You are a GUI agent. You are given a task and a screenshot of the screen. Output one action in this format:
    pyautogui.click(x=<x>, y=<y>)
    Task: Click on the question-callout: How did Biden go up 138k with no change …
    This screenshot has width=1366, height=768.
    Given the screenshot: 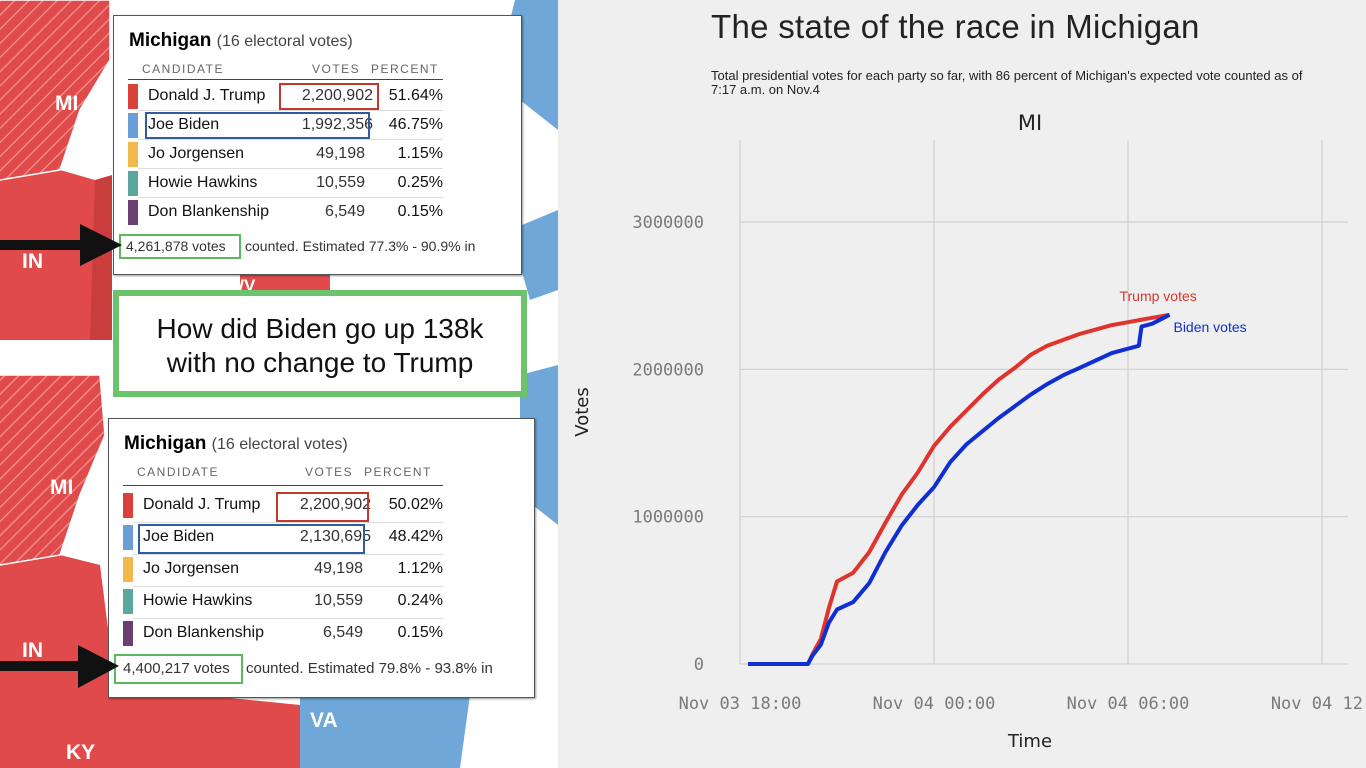 What is the action you would take?
    pyautogui.click(x=320, y=343)
    